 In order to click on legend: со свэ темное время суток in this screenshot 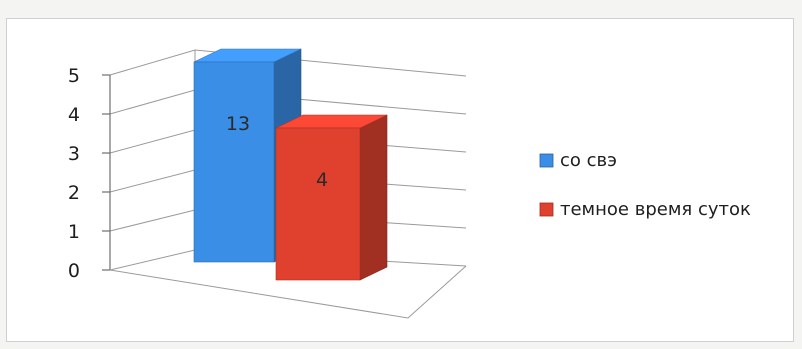, I will do `click(645, 185)`.